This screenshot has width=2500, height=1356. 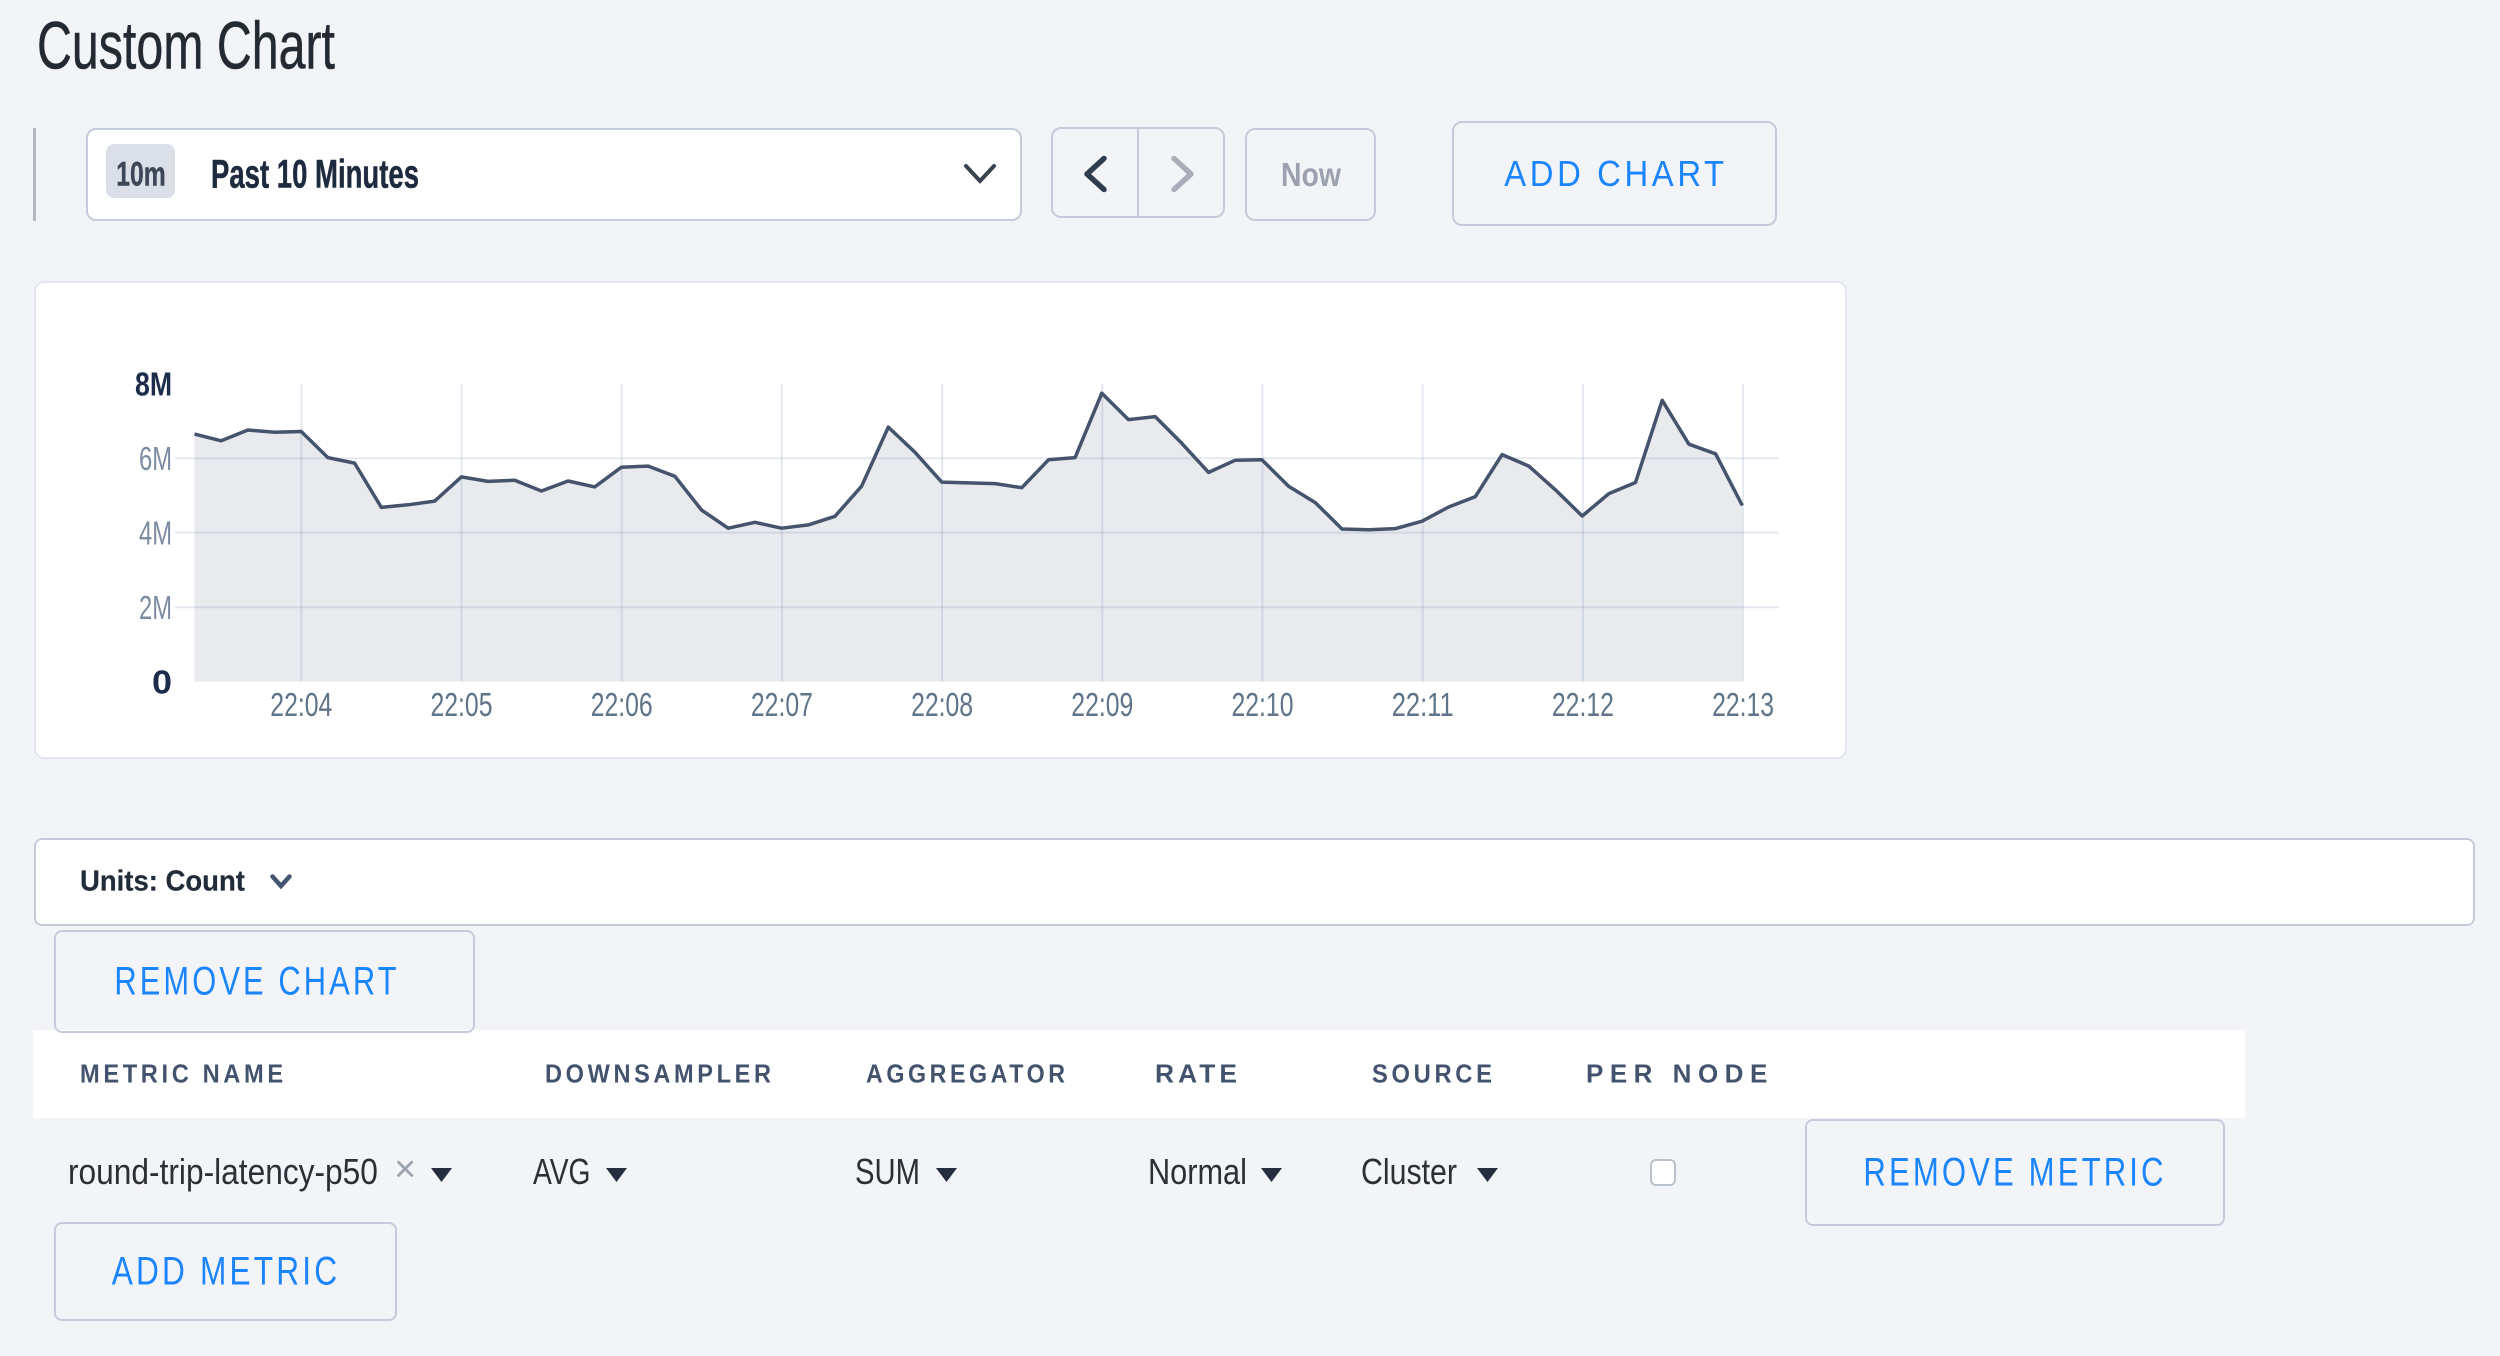 What do you see at coordinates (162, 681) in the screenshot?
I see `svg-text: 0` at bounding box center [162, 681].